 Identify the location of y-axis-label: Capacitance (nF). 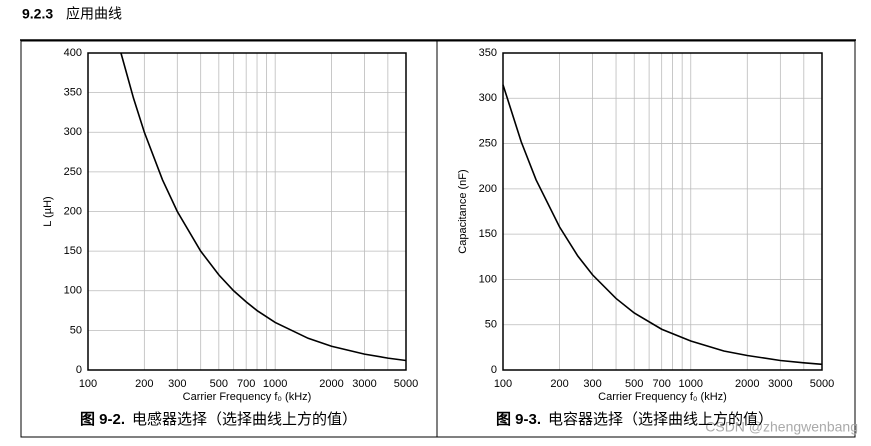
(463, 211).